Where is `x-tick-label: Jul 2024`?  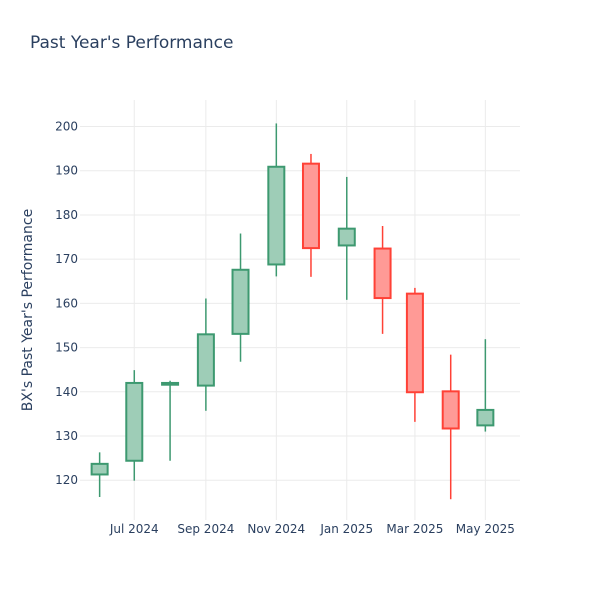 x-tick-label: Jul 2024 is located at coordinates (134, 529).